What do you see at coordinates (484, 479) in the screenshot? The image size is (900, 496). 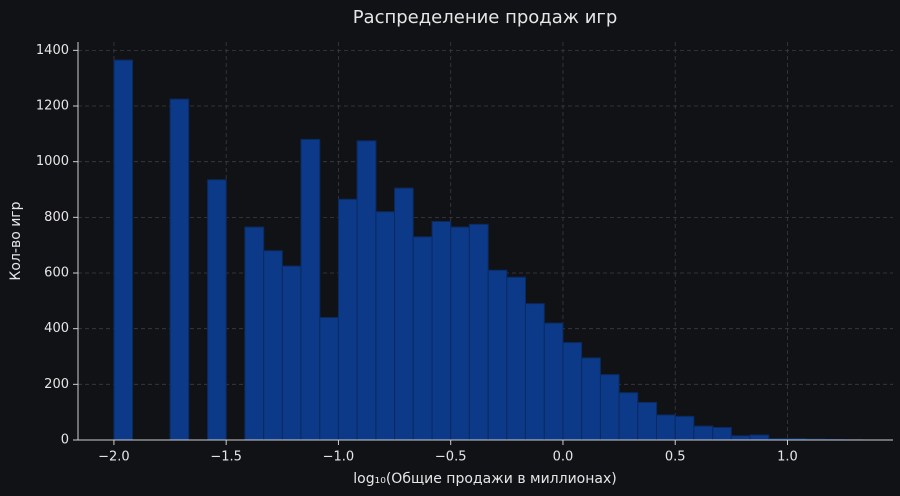 I see `x-axis-label: log₁₀(Общие продажи в миллионах)` at bounding box center [484, 479].